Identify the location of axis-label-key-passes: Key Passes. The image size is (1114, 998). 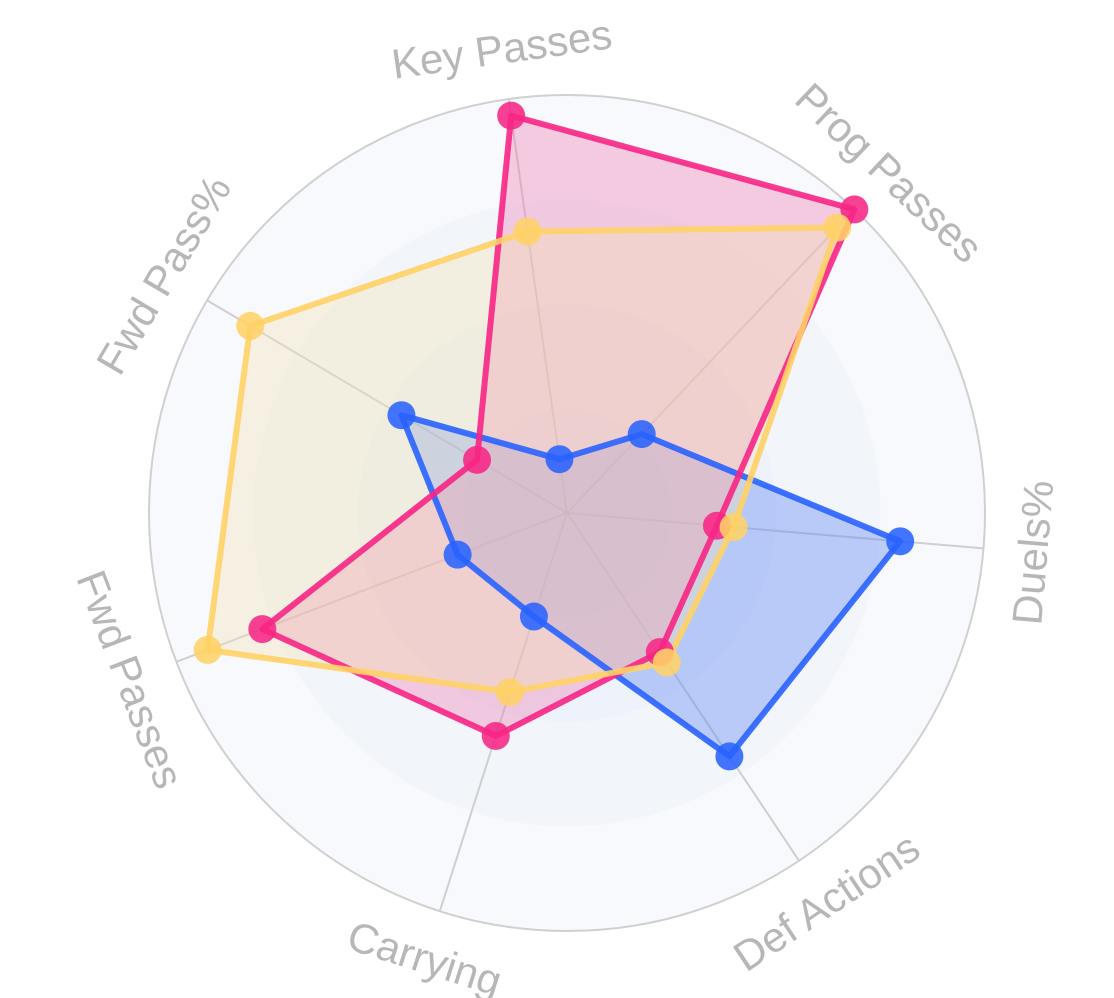
(502, 48).